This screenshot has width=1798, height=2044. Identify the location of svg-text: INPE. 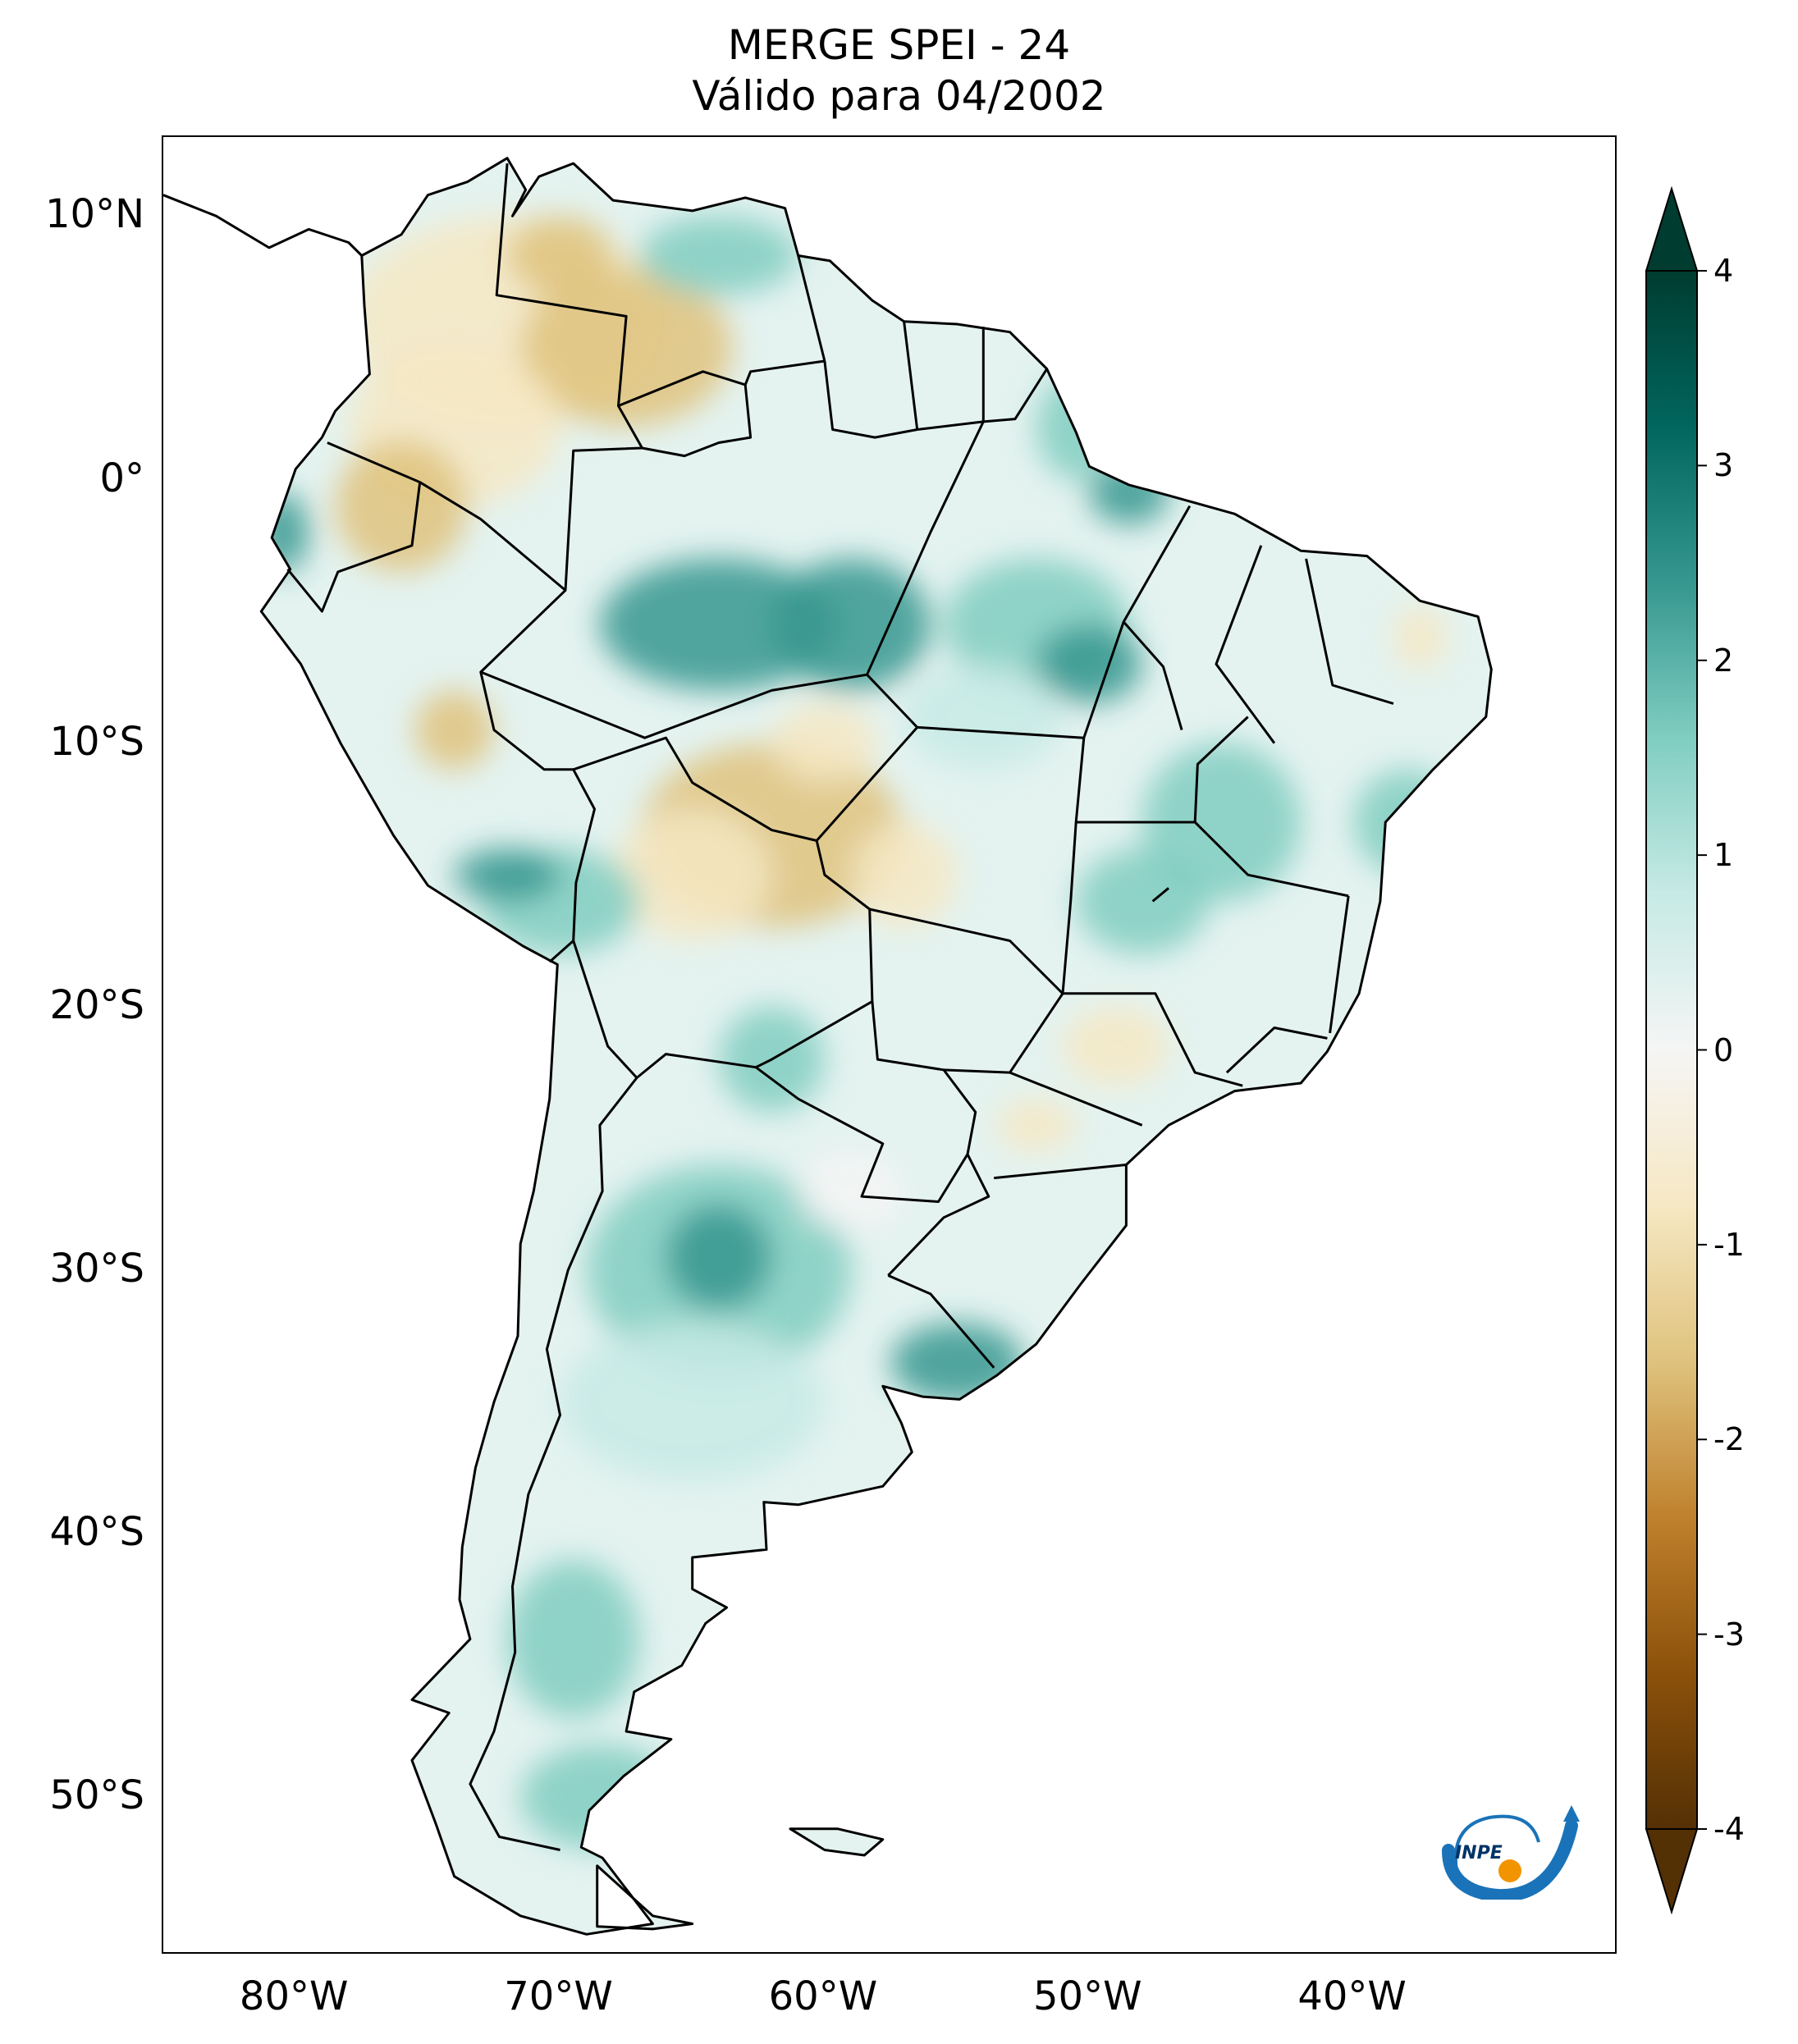
(1479, 1853).